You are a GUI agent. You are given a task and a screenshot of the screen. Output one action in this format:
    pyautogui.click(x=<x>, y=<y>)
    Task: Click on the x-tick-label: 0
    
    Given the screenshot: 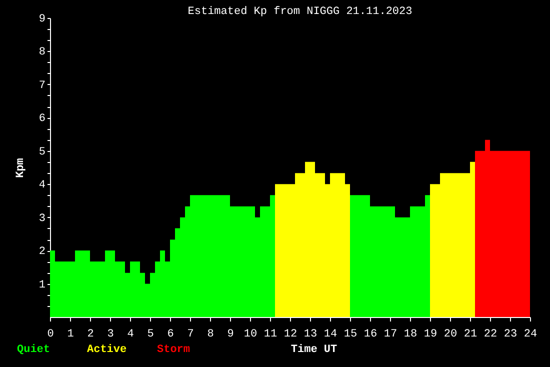 What is the action you would take?
    pyautogui.click(x=50, y=334)
    